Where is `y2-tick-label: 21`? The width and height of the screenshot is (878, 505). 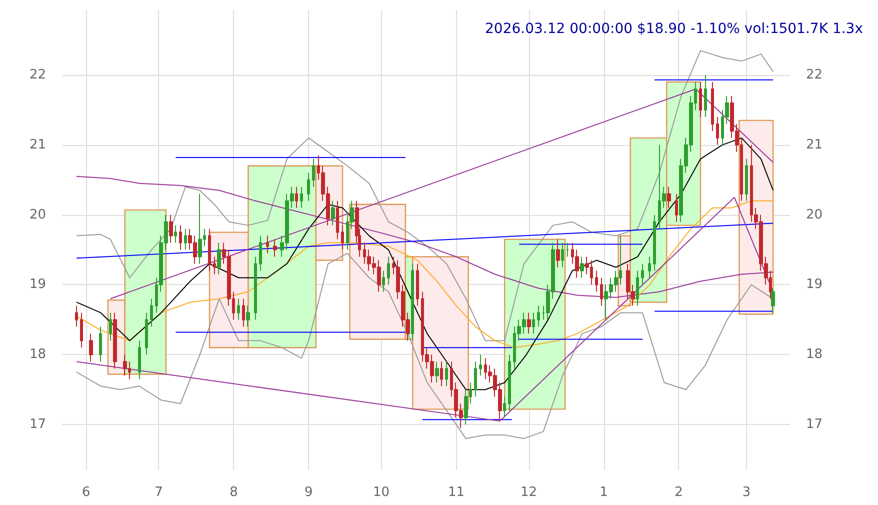 y2-tick-label: 21 is located at coordinates (814, 144).